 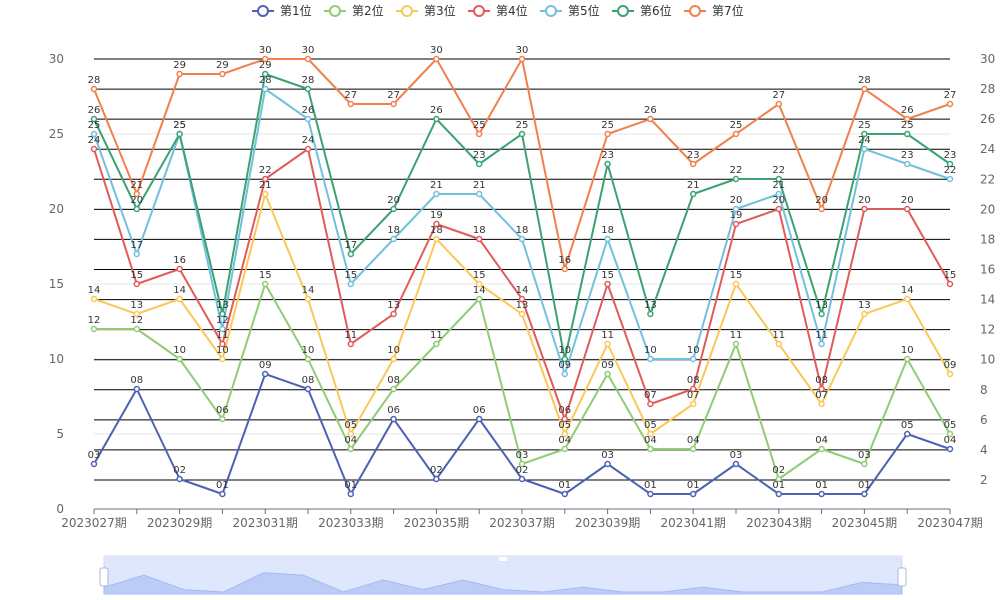 What do you see at coordinates (354, 10) in the screenshot?
I see `legend-item-2: 第2位` at bounding box center [354, 10].